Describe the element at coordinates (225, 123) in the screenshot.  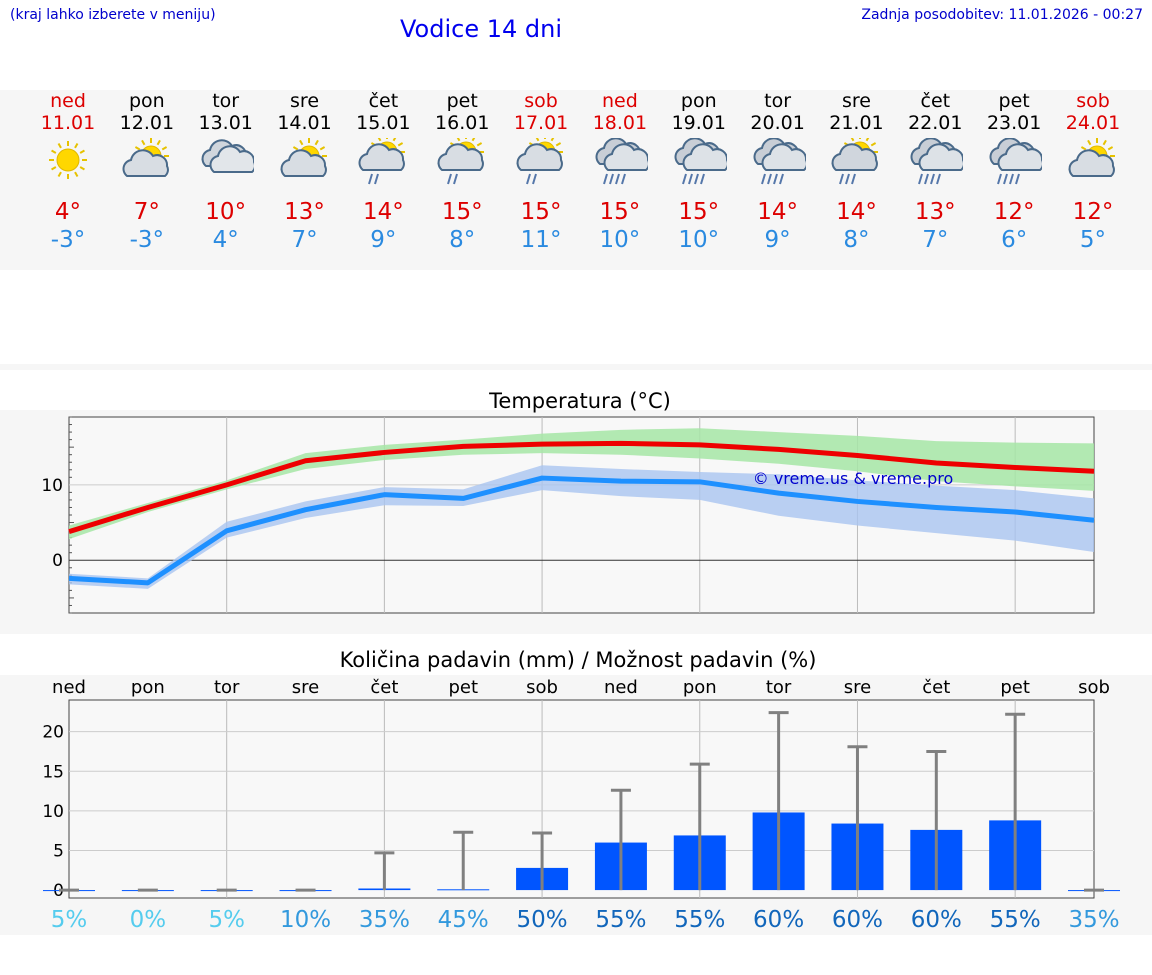
I see `day-date: 13.01` at that location.